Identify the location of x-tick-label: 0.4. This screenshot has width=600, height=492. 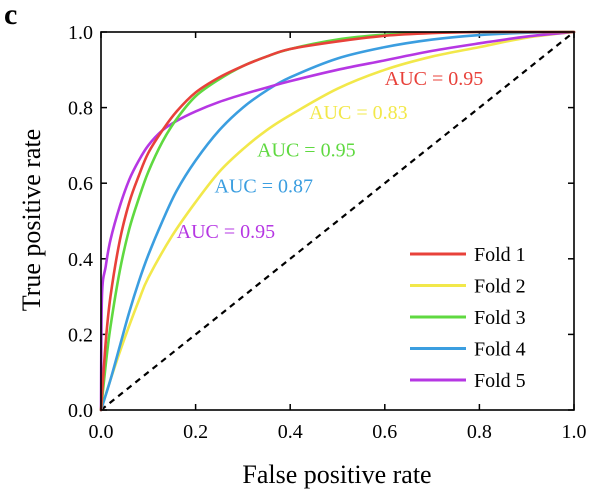
(290, 432).